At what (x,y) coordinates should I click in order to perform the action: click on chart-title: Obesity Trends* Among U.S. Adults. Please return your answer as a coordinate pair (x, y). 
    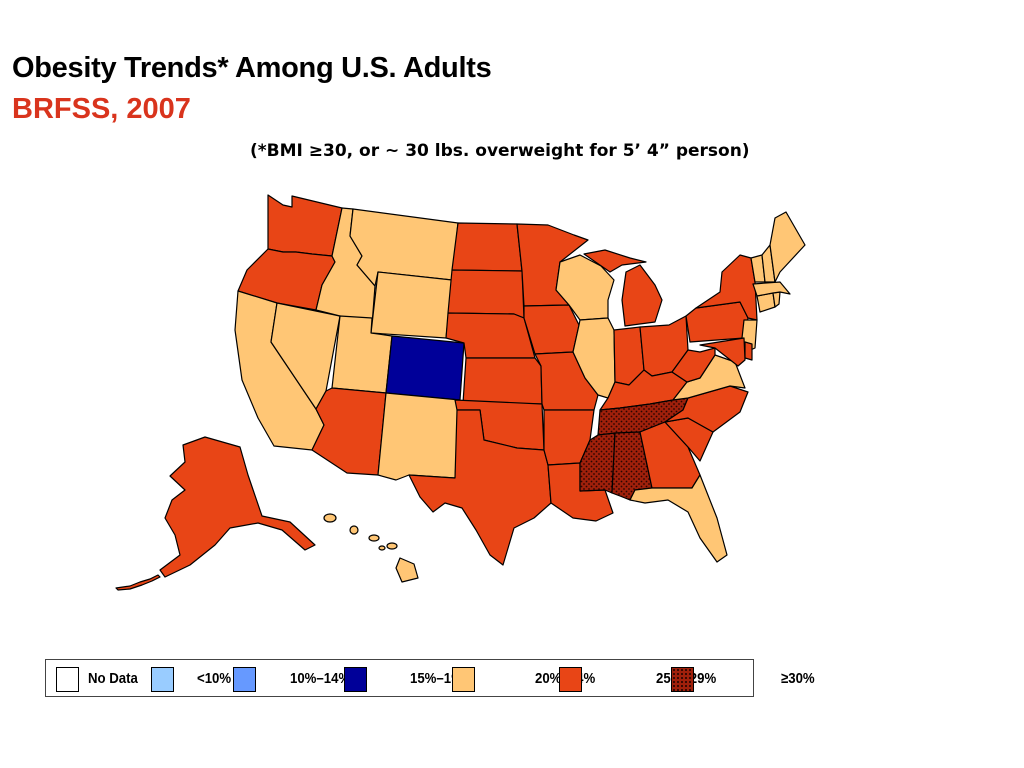
    Looking at the image, I should click on (252, 68).